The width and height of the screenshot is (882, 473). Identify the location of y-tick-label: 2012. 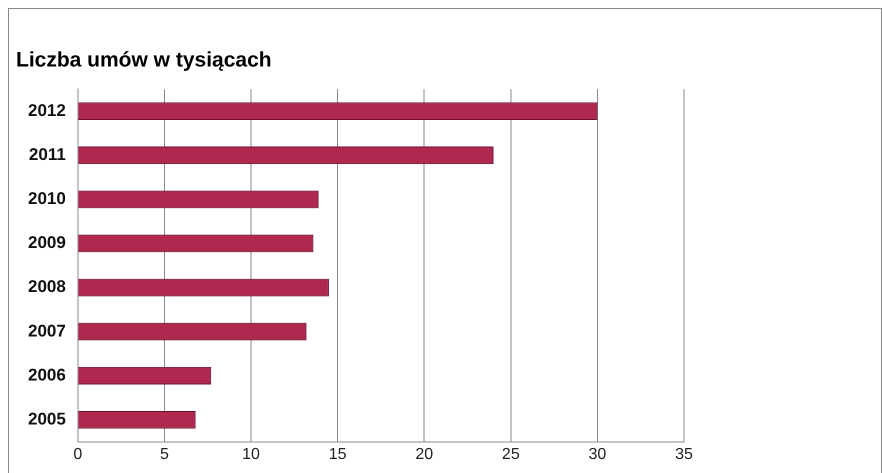
(47, 110).